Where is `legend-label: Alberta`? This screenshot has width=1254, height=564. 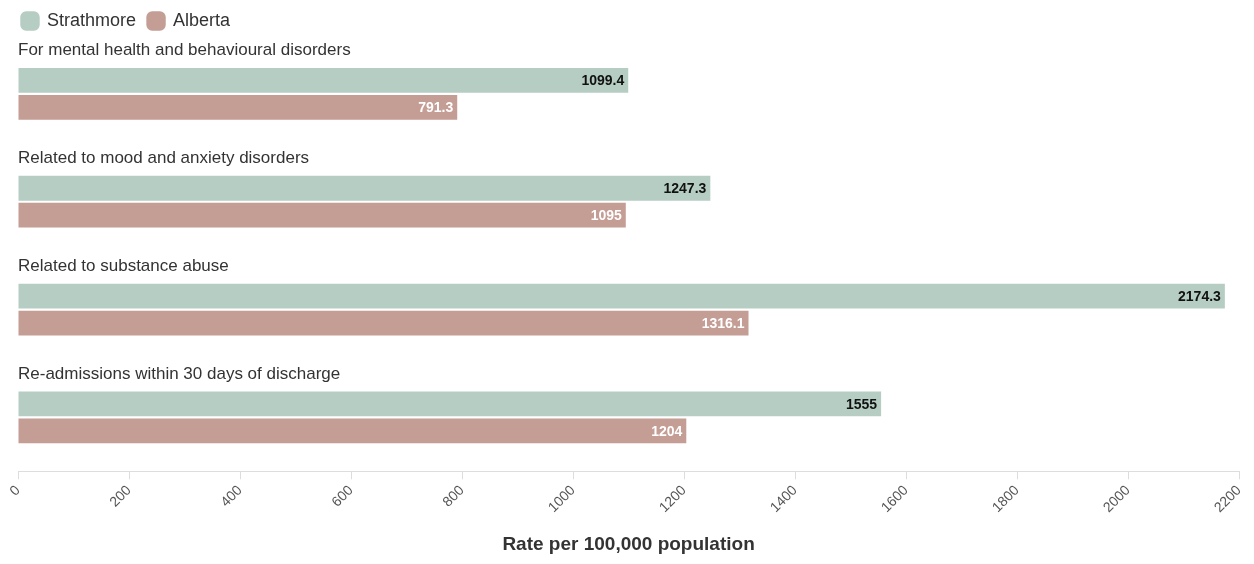 legend-label: Alberta is located at coordinates (202, 19).